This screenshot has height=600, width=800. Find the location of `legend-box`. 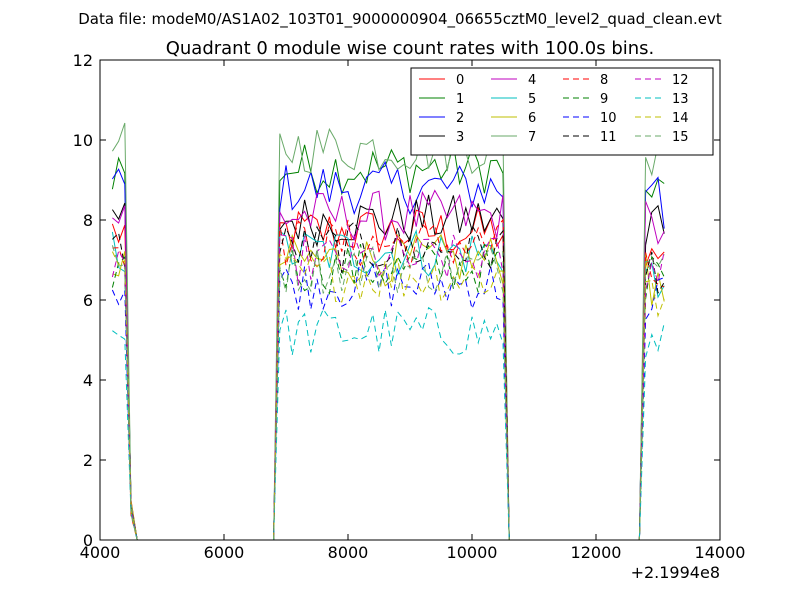

legend-box is located at coordinates (562, 111).